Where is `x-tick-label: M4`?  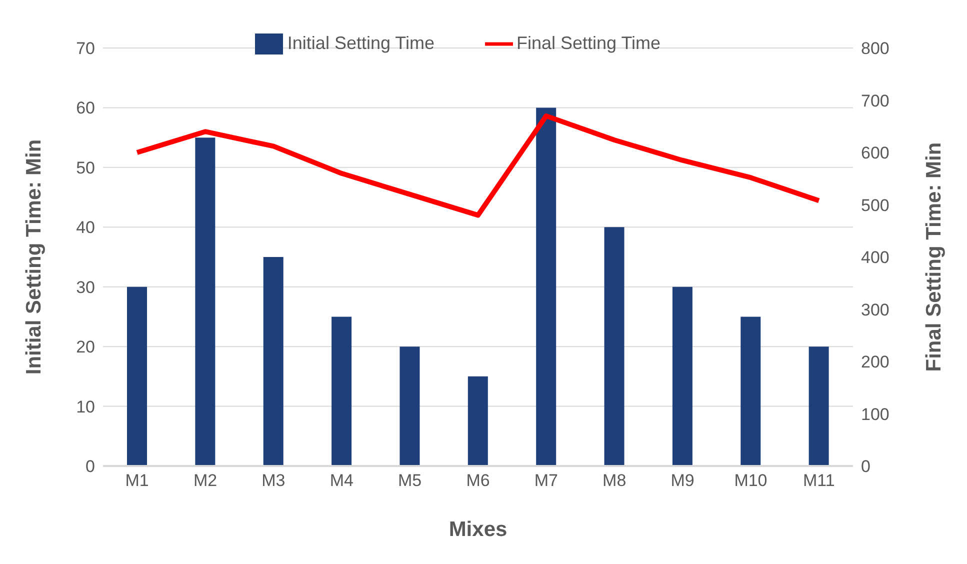
x-tick-label: M4 is located at coordinates (342, 480).